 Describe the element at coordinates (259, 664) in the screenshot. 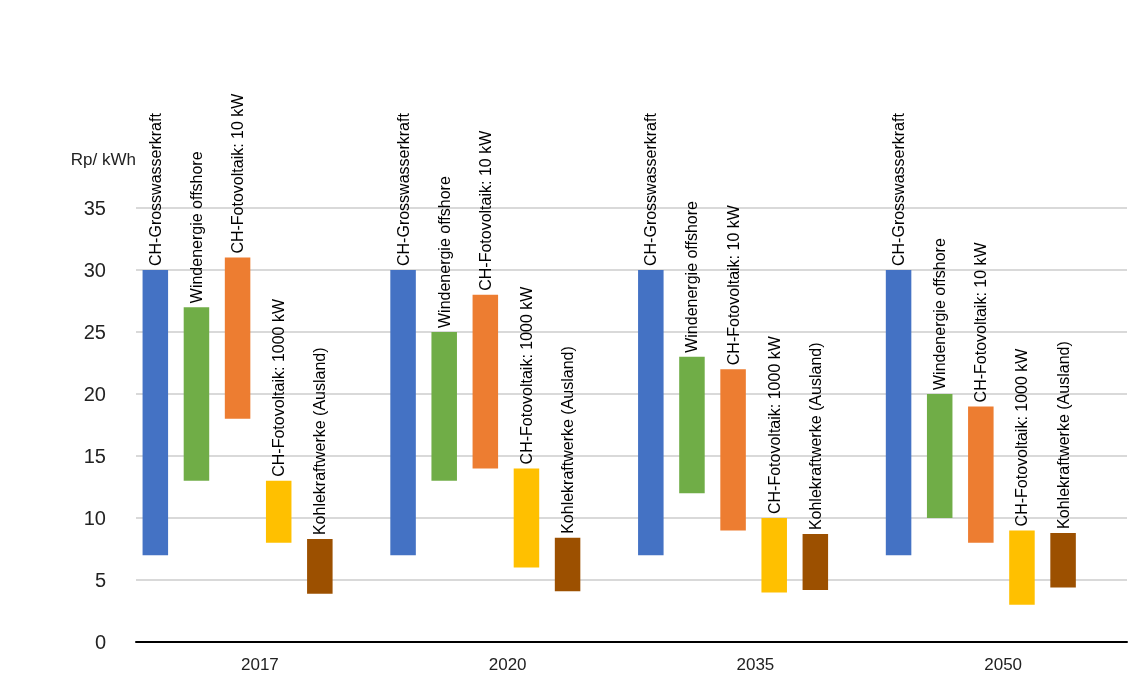

I see `x-tick-label: 2017` at that location.